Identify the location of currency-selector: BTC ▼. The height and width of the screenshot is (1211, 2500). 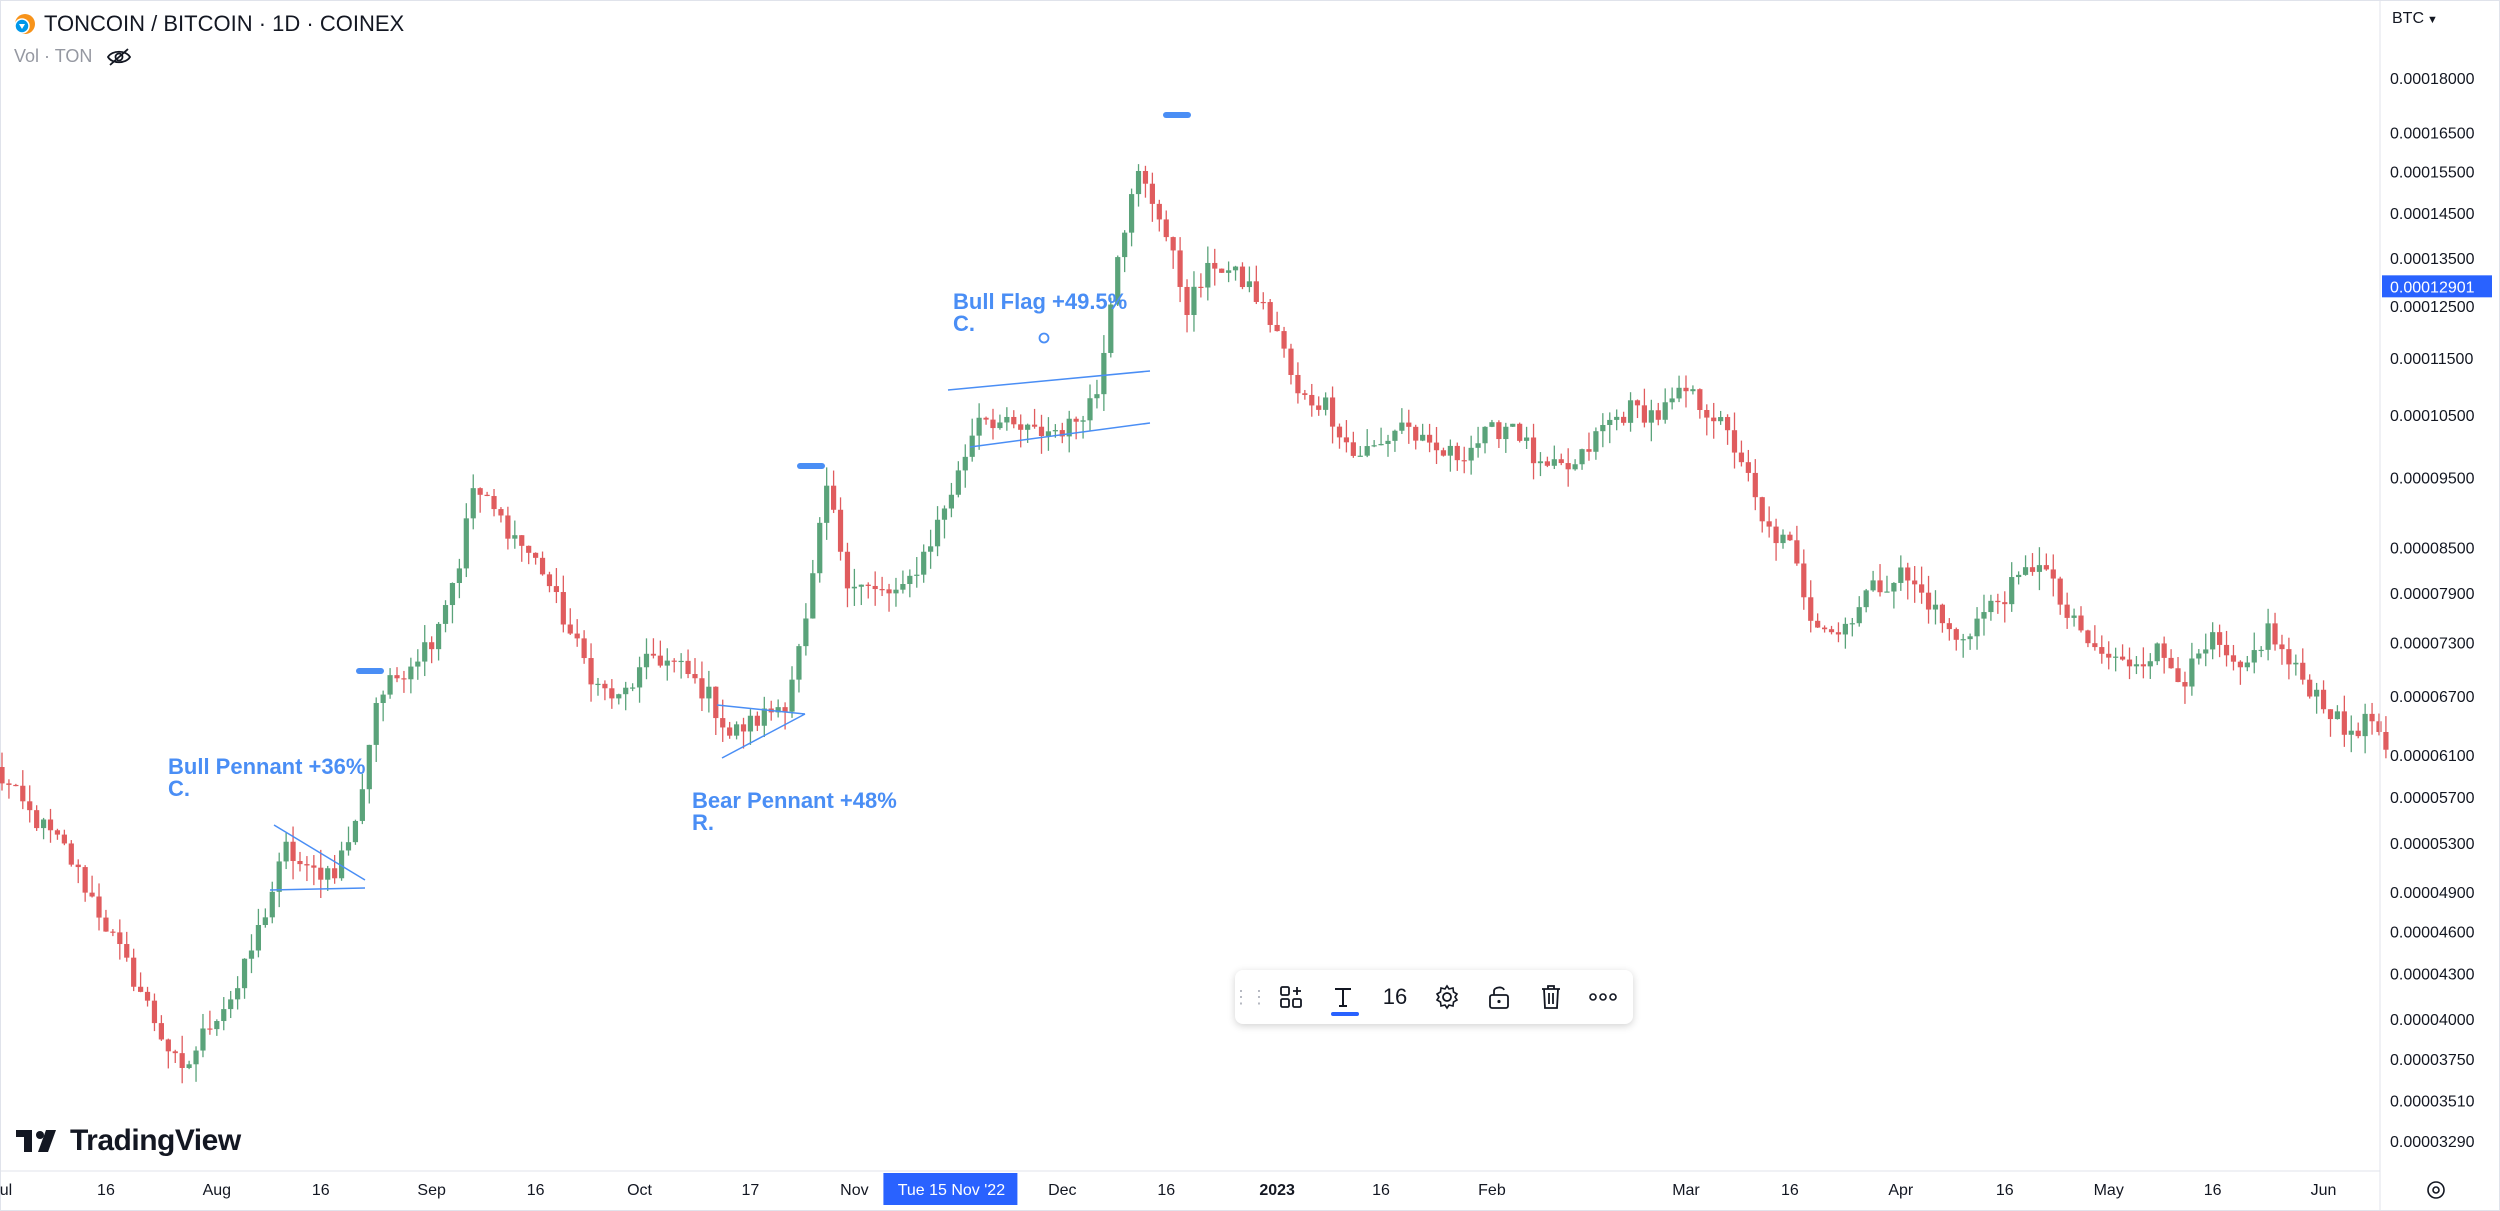
(2415, 19).